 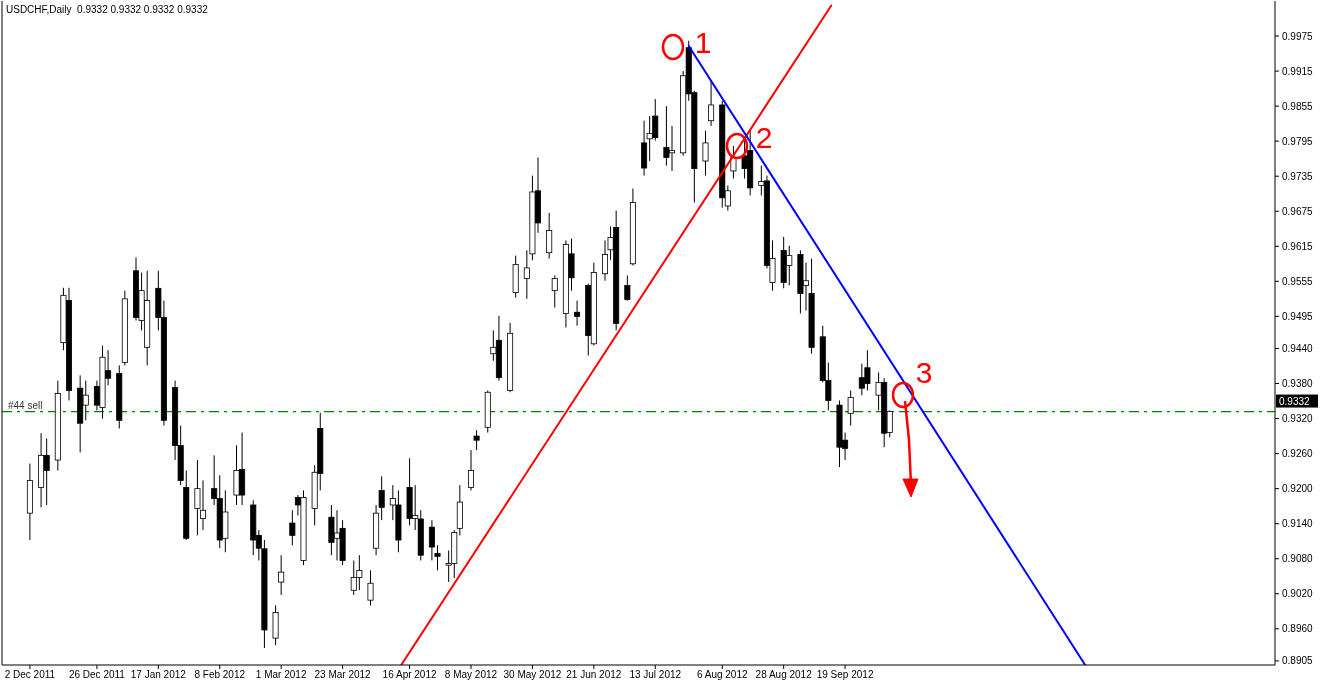 What do you see at coordinates (703, 42) in the screenshot?
I see `annotation: 1` at bounding box center [703, 42].